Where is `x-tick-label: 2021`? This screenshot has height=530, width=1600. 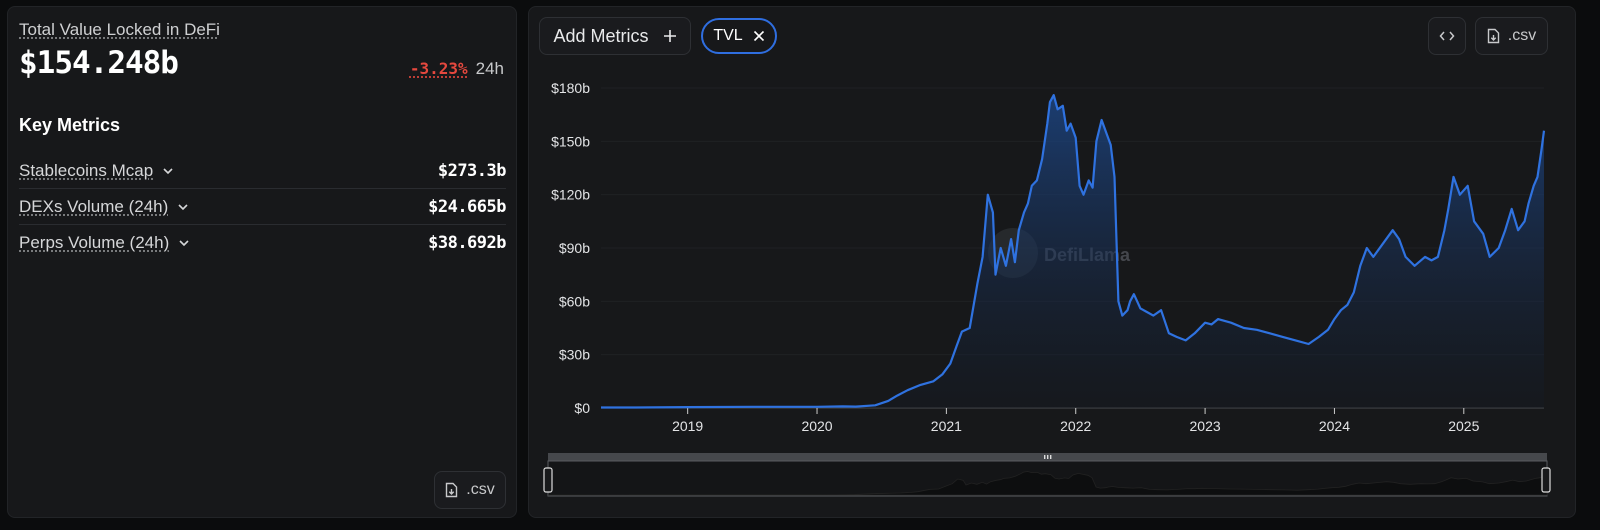 x-tick-label: 2021 is located at coordinates (946, 426).